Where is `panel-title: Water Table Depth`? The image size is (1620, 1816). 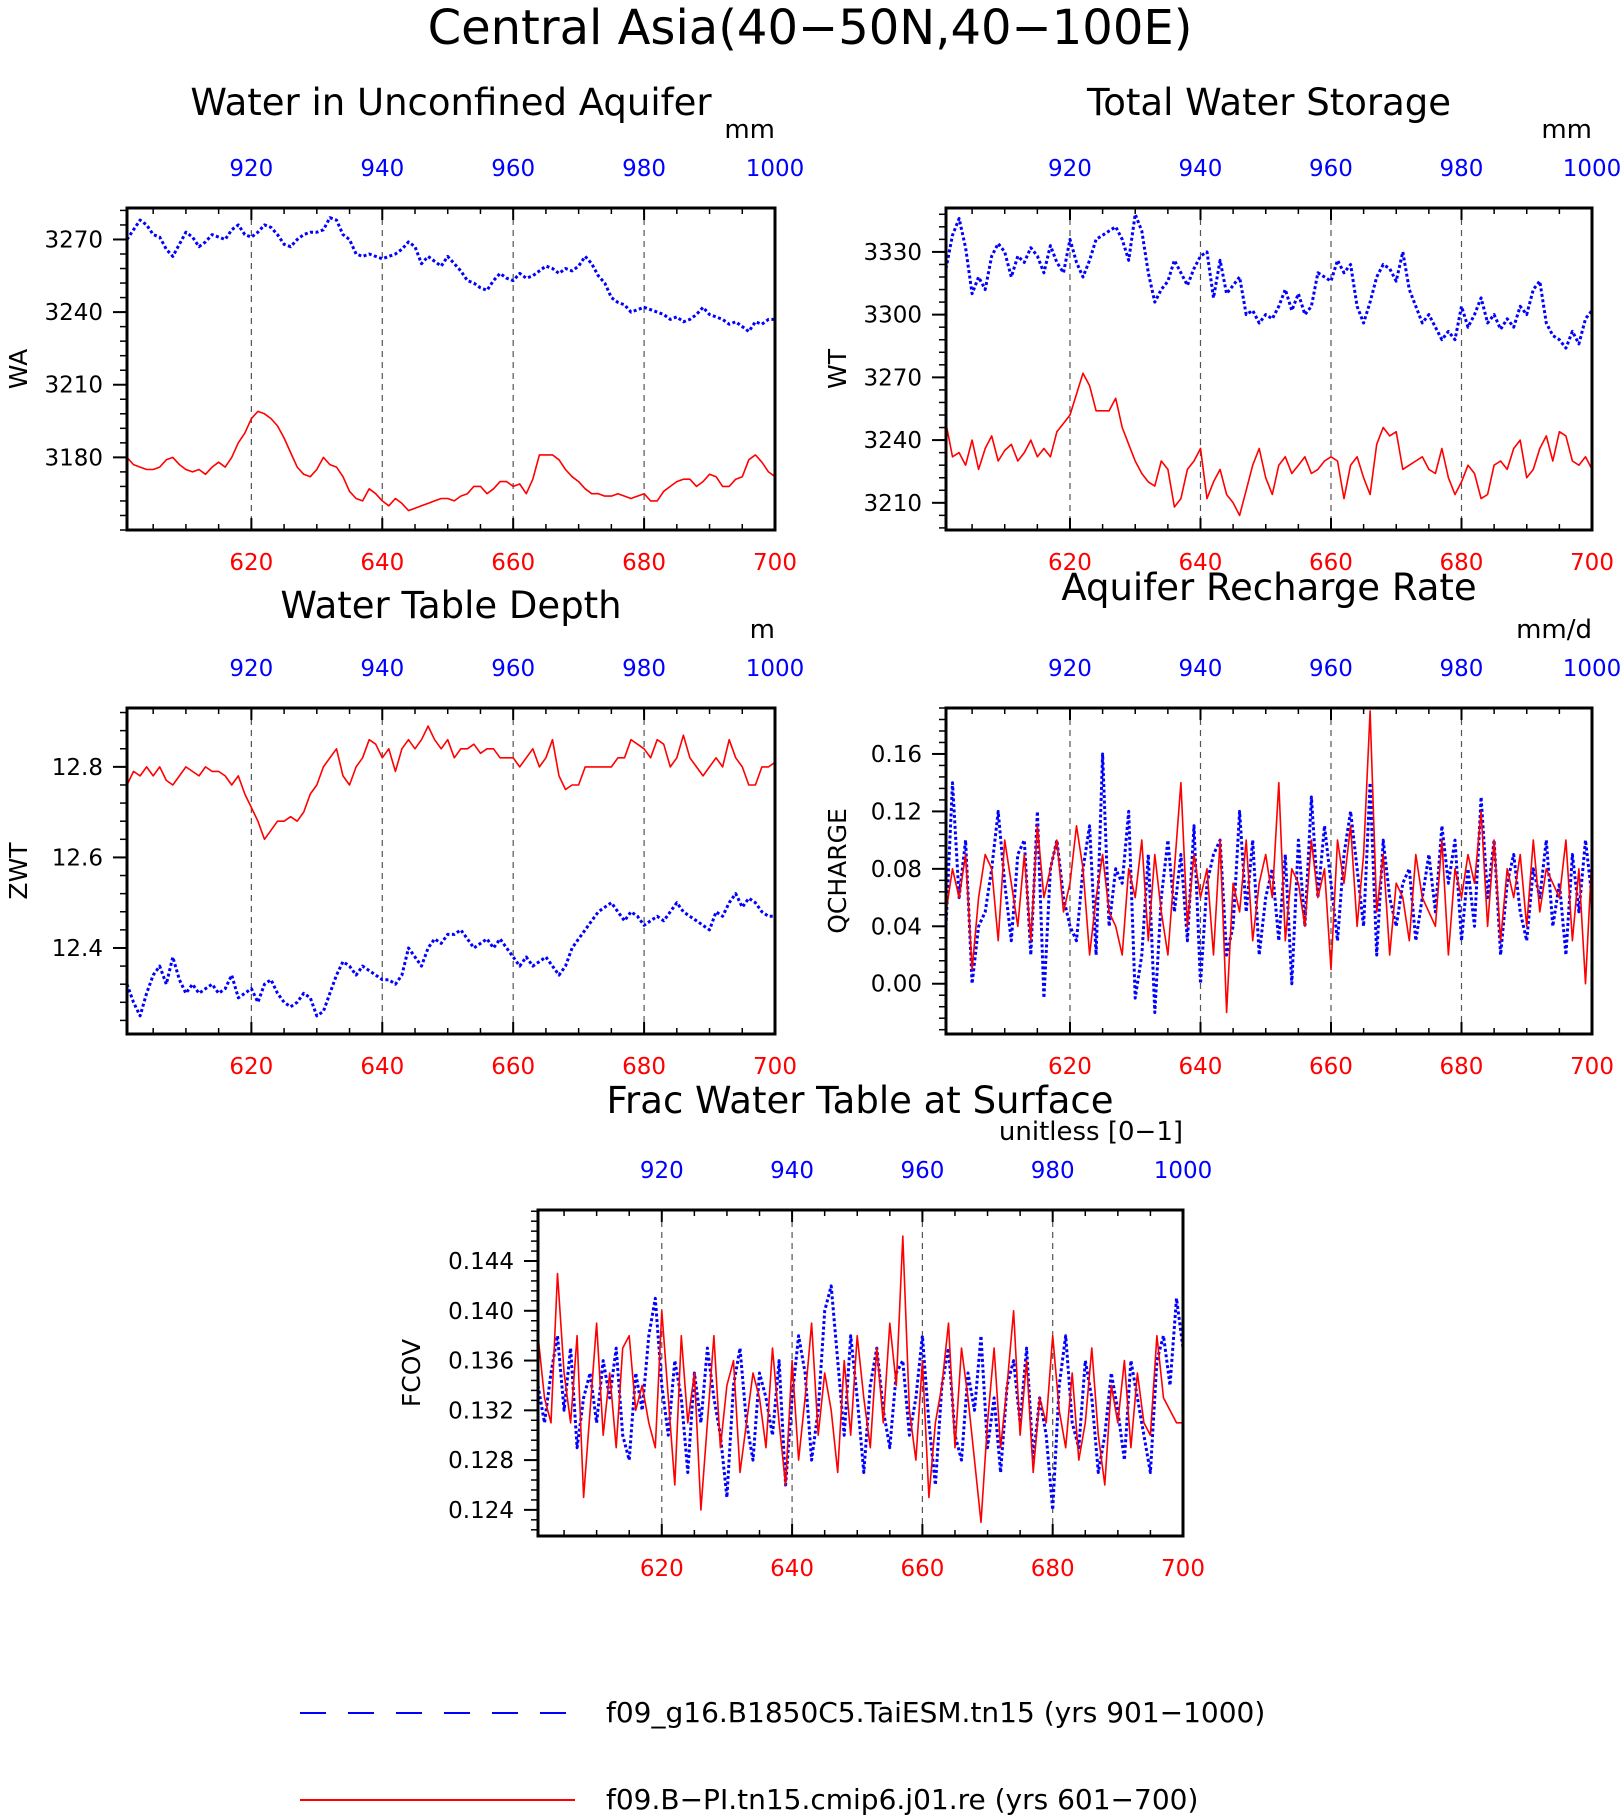
panel-title: Water Table Depth is located at coordinates (450, 605).